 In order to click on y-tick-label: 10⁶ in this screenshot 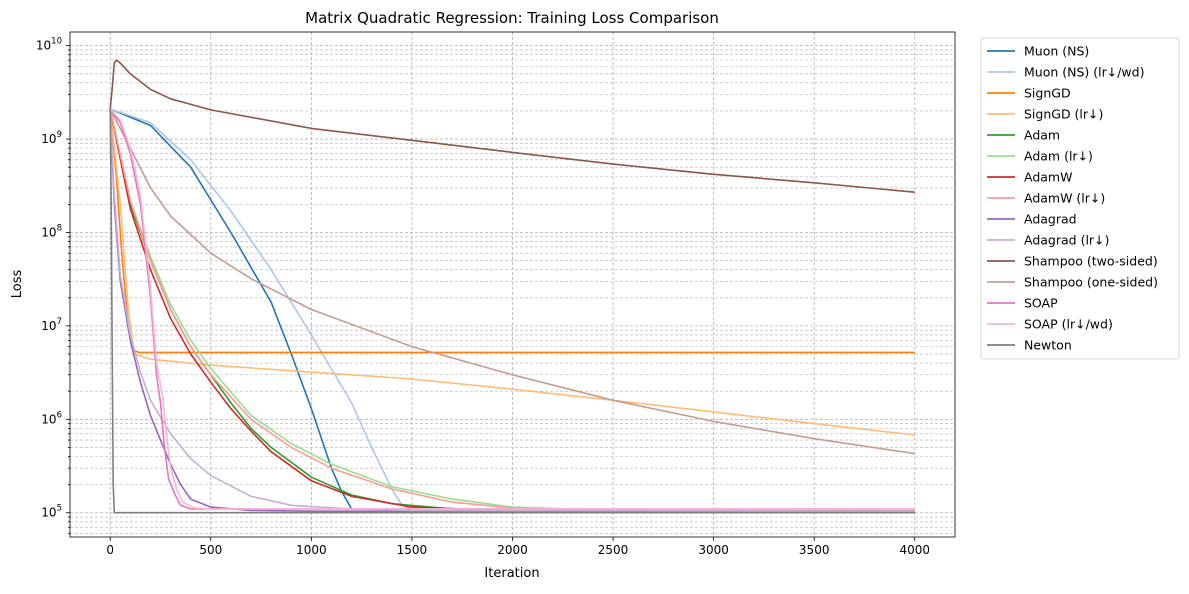, I will do `click(51, 418)`.